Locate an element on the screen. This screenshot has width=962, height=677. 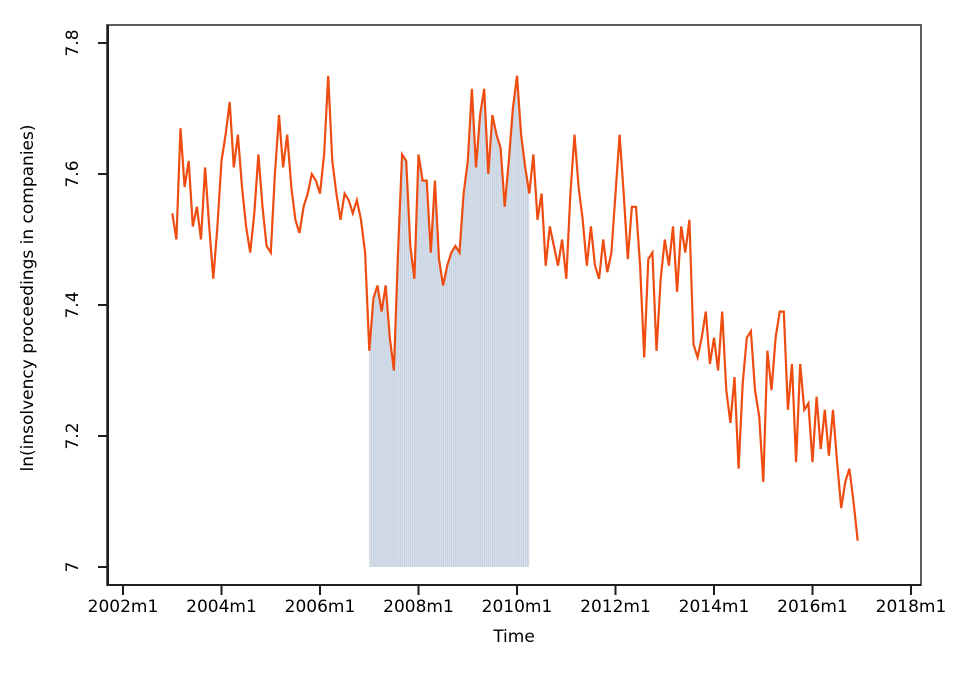
x-tick-label: 2018m1 is located at coordinates (911, 607).